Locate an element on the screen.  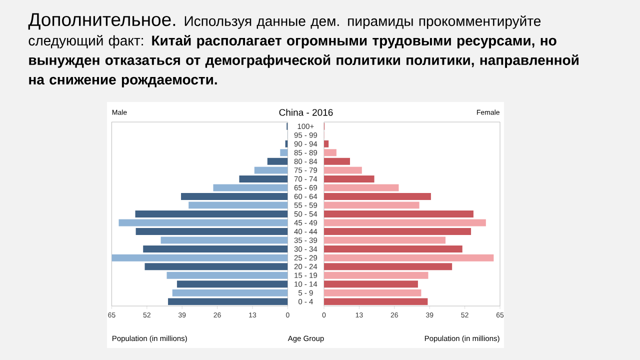
text: Используя данные дем. пирамиды прокомментируйте is located at coordinates (362, 22).